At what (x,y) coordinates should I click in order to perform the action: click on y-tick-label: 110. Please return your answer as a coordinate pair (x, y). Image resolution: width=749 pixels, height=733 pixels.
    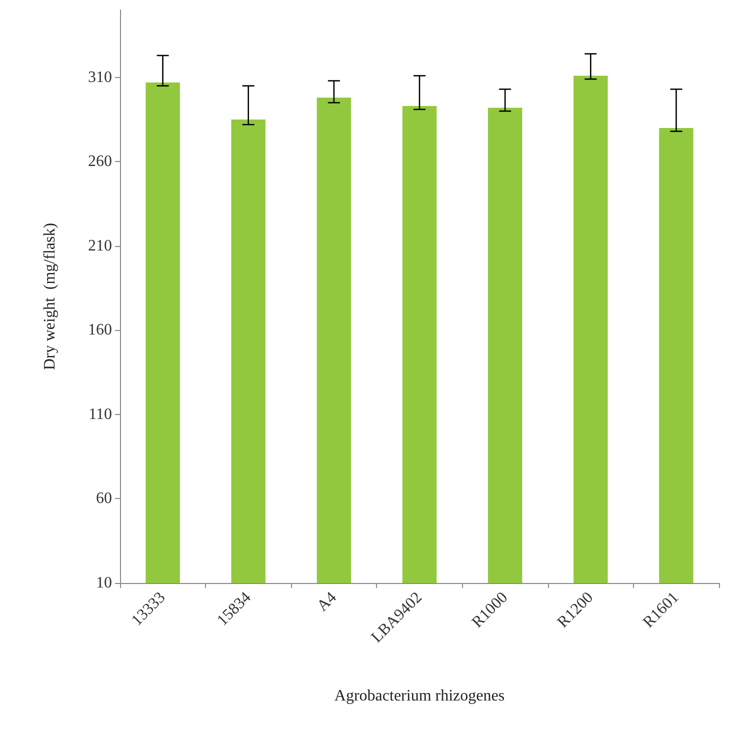
    Looking at the image, I should click on (100, 414).